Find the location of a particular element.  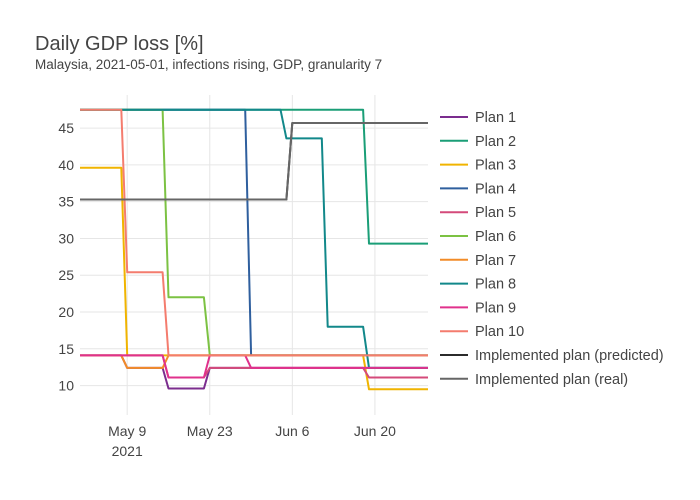

legend-label: Plan 6 is located at coordinates (495, 237).